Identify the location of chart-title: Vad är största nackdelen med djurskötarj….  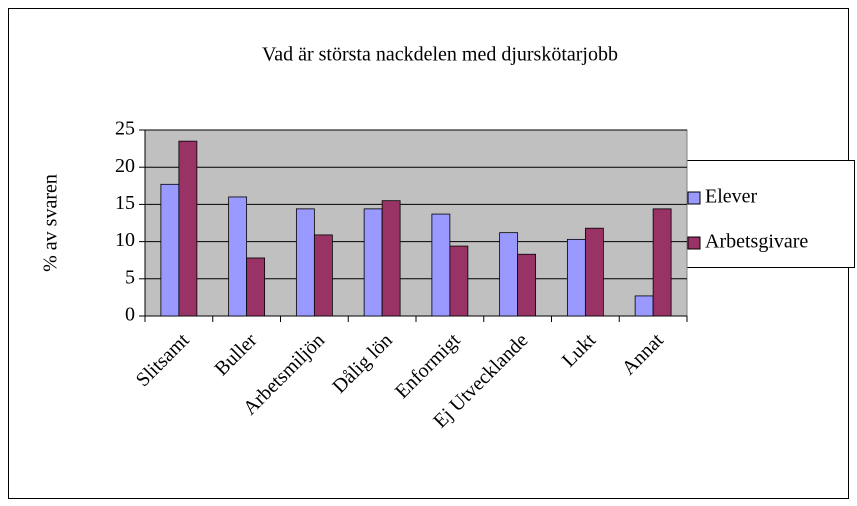
(440, 55).